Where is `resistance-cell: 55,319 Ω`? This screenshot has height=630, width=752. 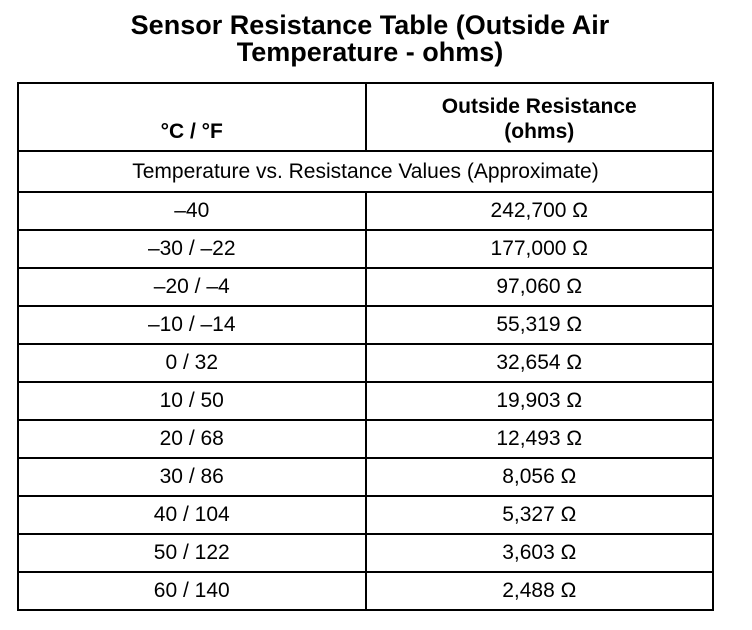 resistance-cell: 55,319 Ω is located at coordinates (539, 325).